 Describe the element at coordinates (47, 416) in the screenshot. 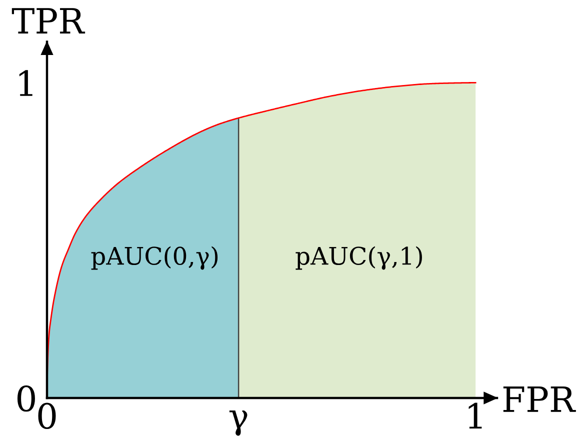

I see `x-tick-label: 0` at that location.